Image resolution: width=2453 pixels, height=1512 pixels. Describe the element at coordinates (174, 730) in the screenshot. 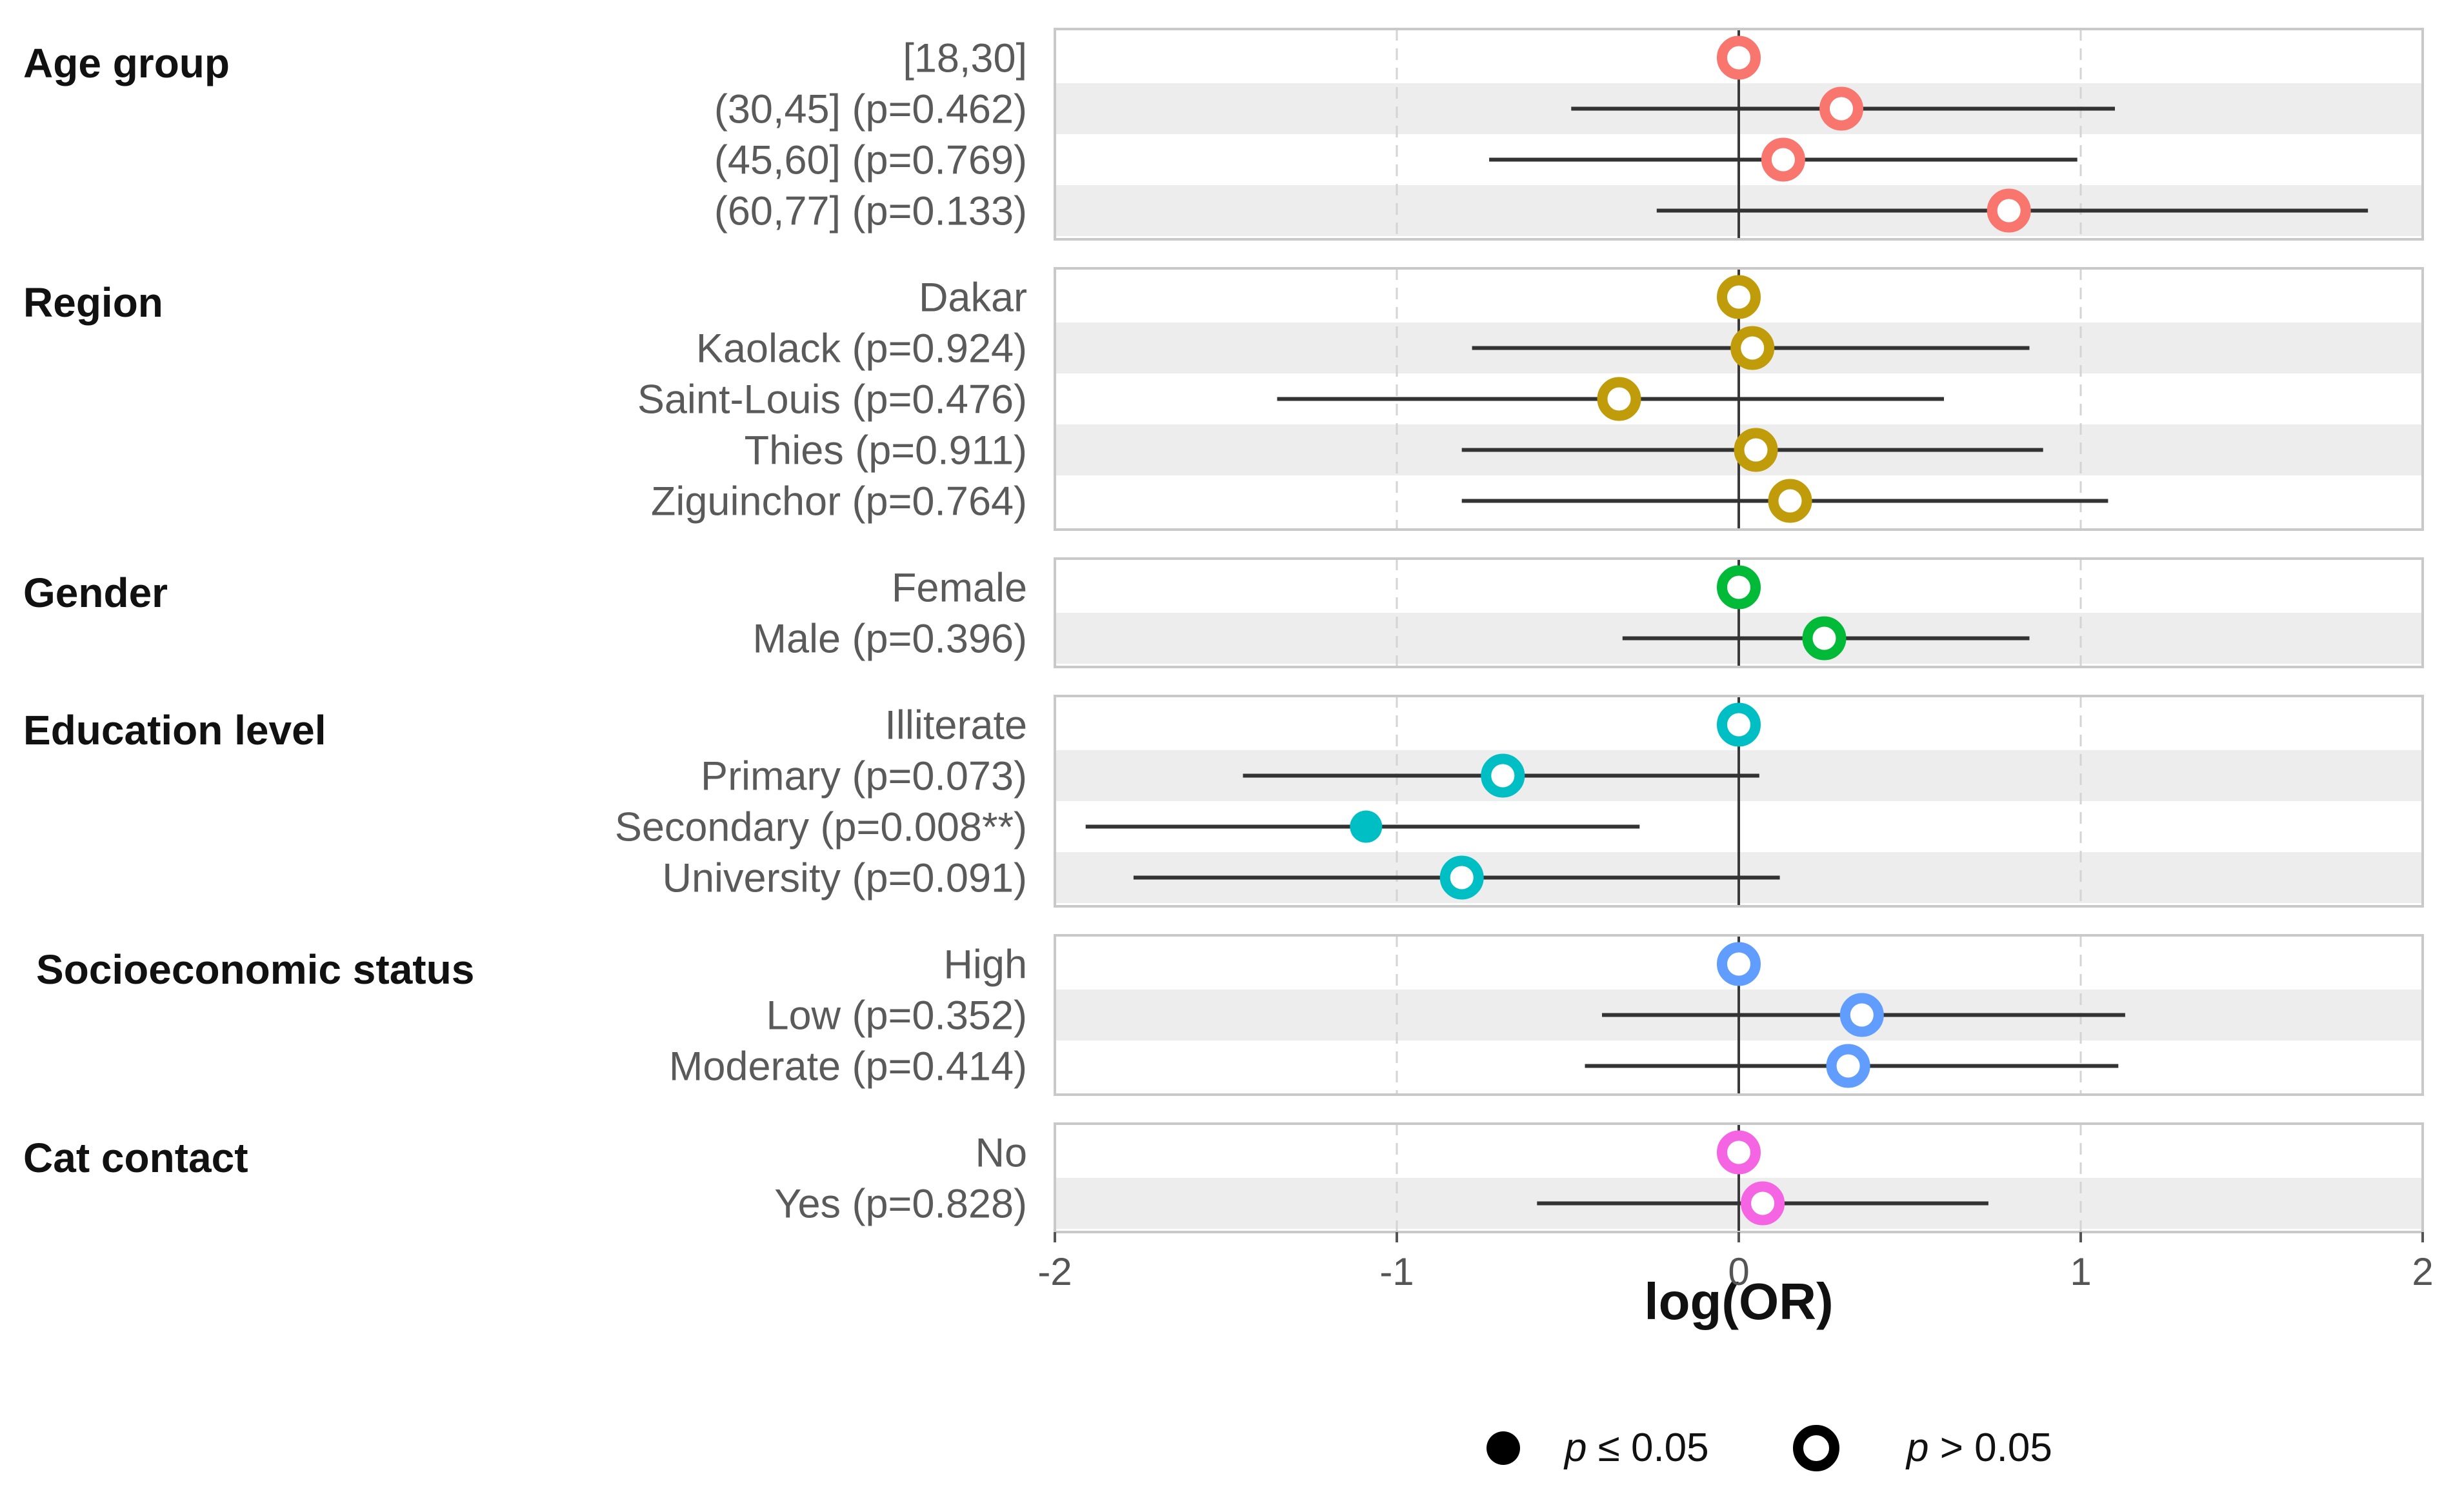

I see `group-title: Education level` at that location.